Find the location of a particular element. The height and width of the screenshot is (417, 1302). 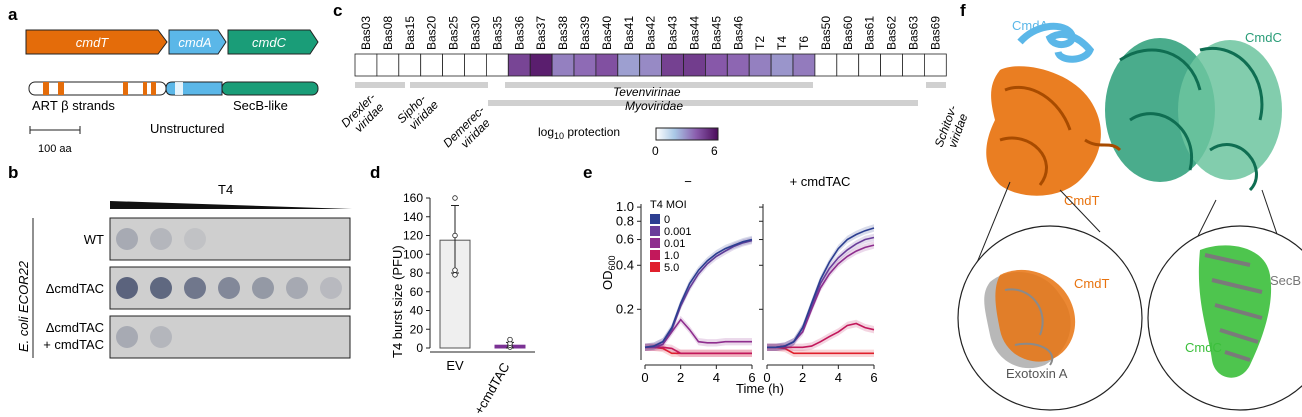

e-title-left: − is located at coordinates (688, 181).